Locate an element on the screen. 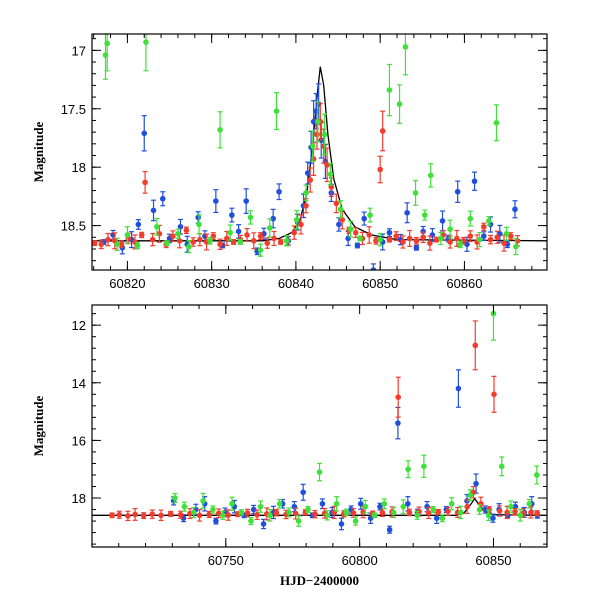 Image resolution: width=600 pixels, height=600 pixels. x-tick-label: 60820 is located at coordinates (127, 283).